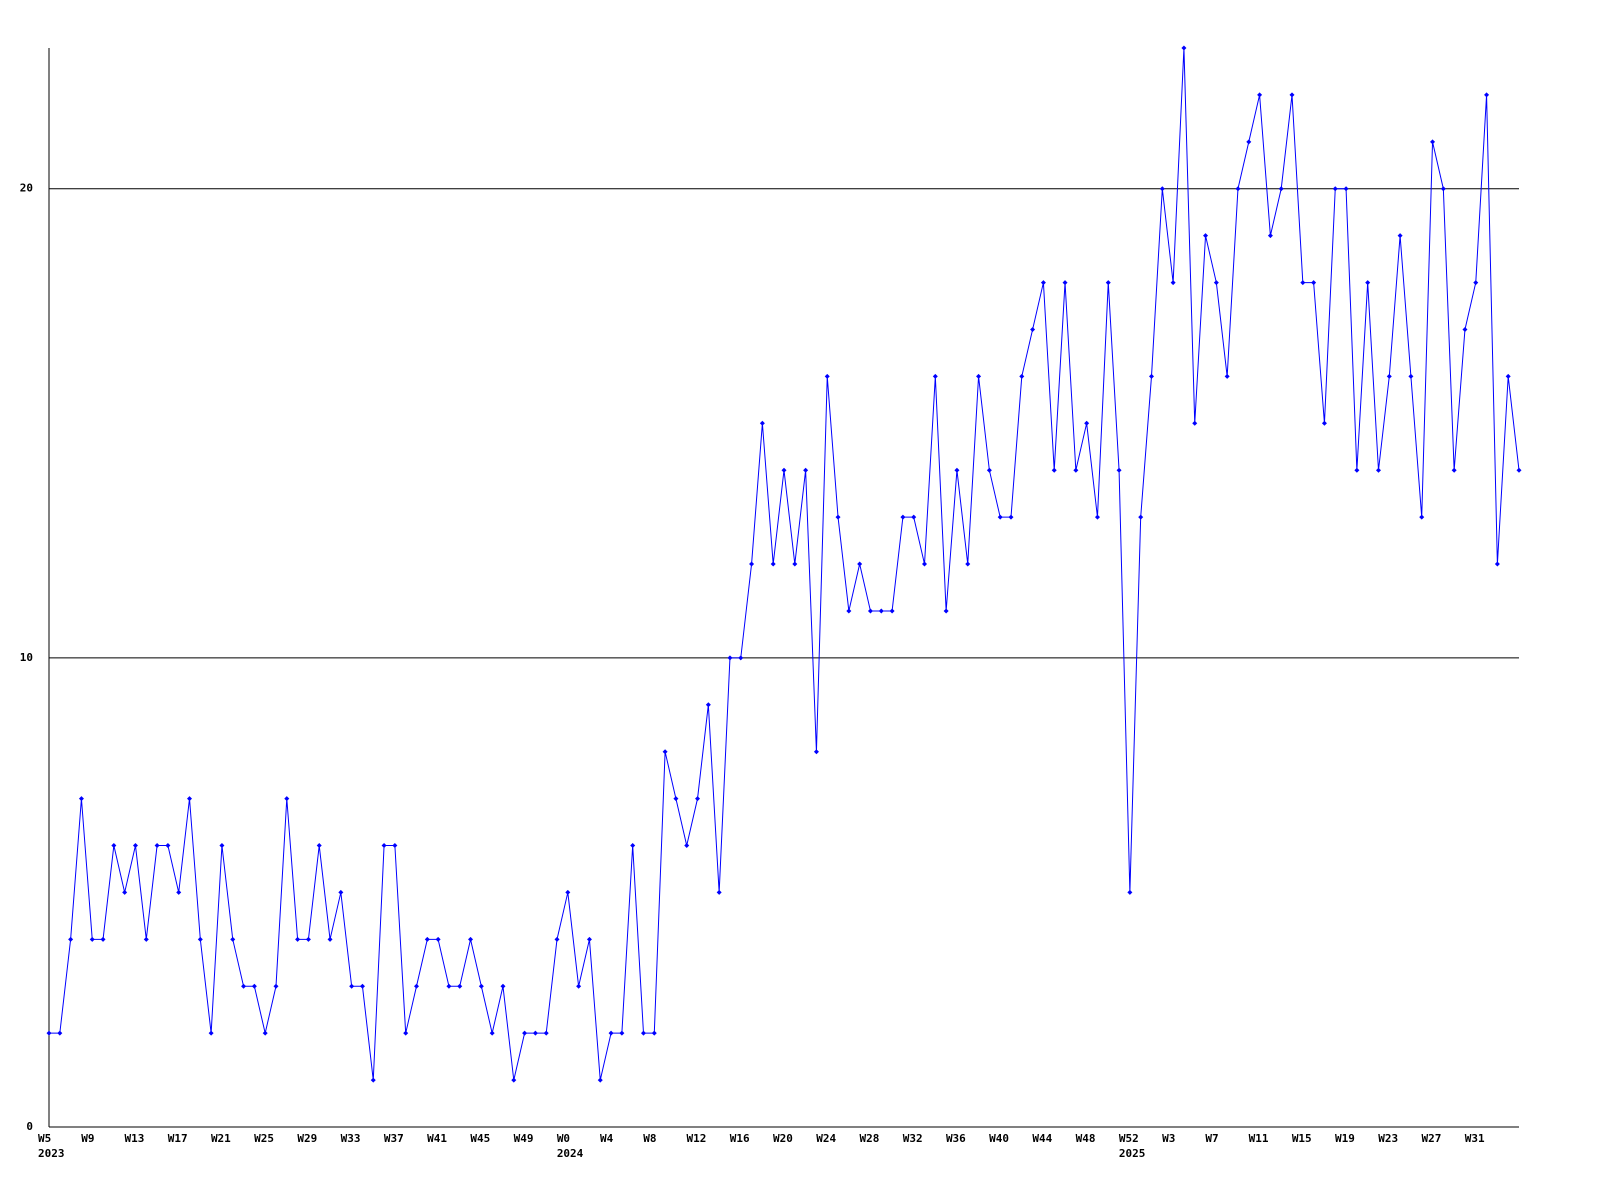 The image size is (1600, 1200). I want to click on x-tick-label: W15, so click(1302, 1138).